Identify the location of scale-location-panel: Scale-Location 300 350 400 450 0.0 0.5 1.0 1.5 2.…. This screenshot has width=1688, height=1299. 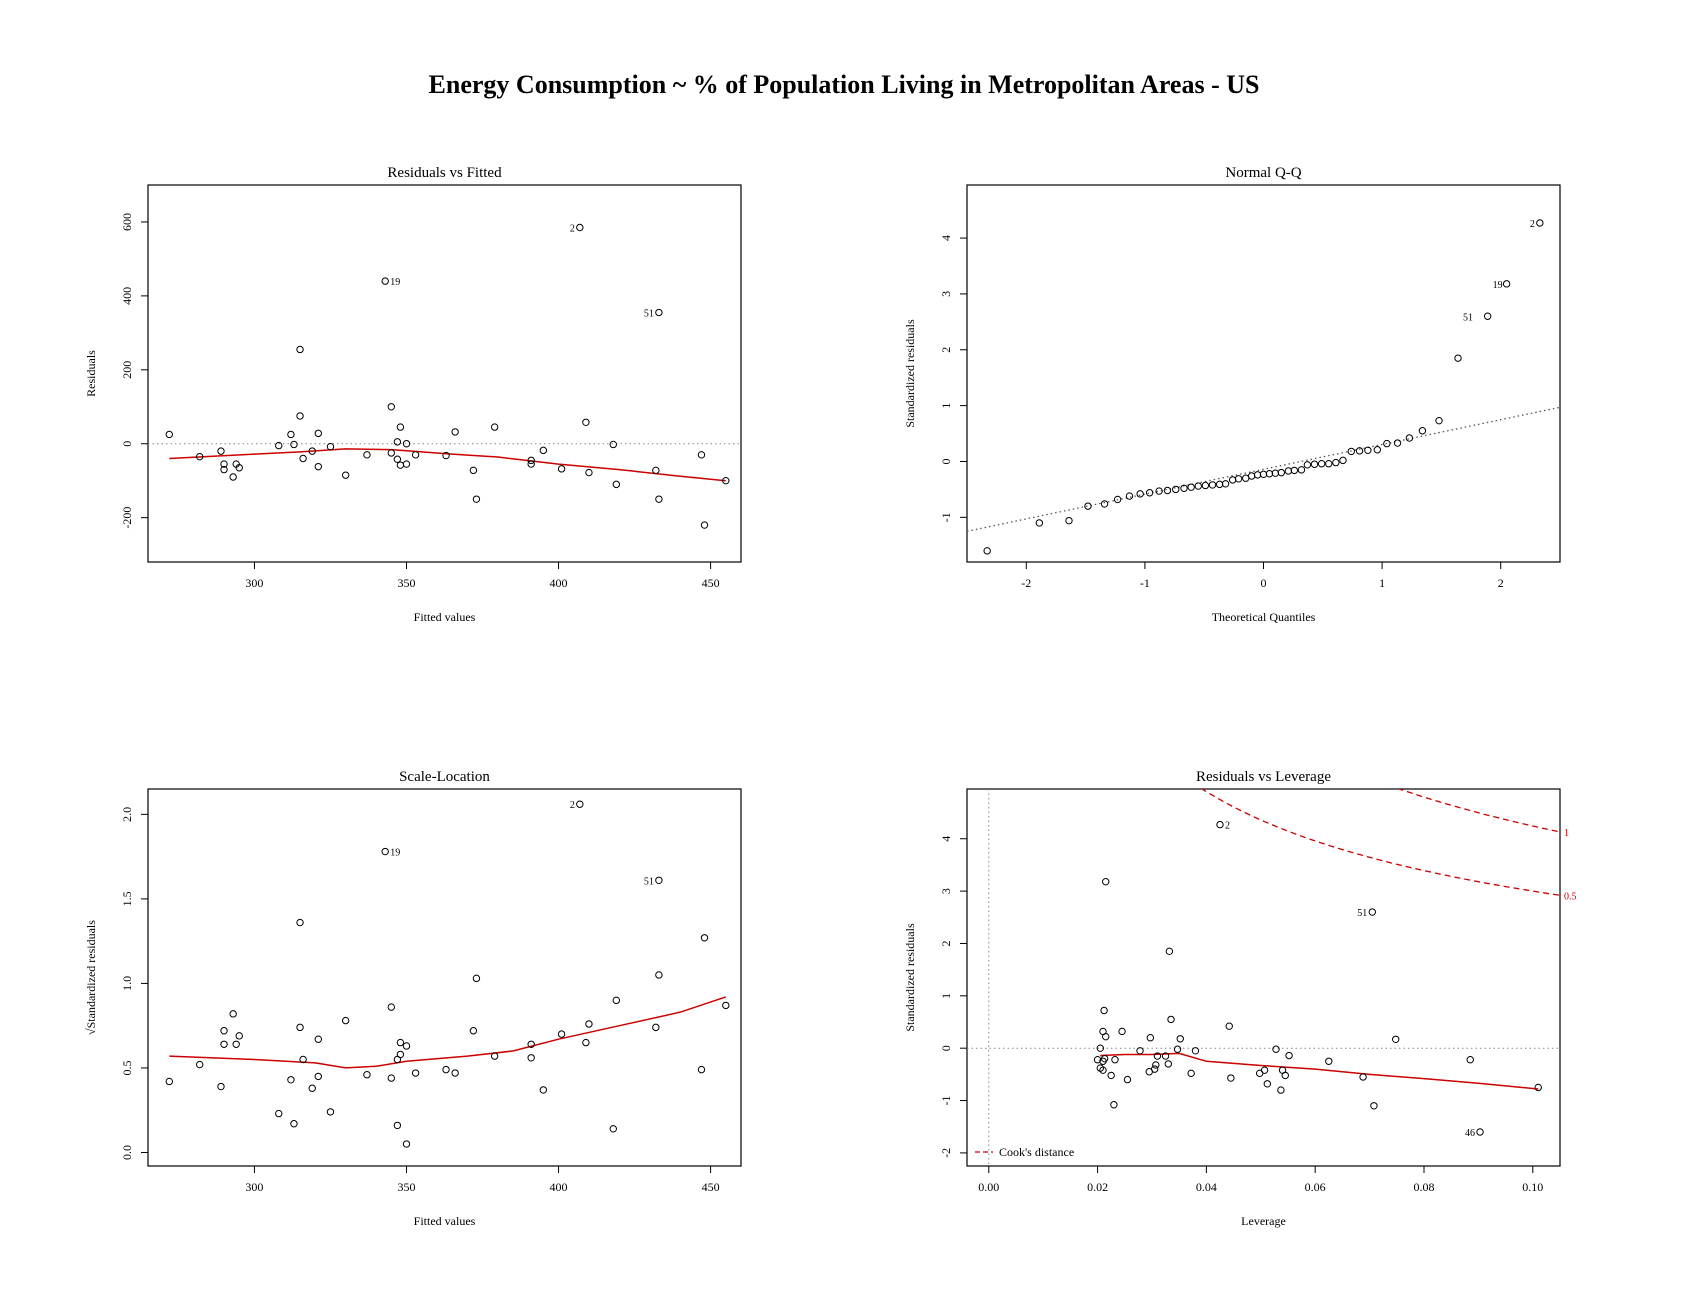
(413, 998).